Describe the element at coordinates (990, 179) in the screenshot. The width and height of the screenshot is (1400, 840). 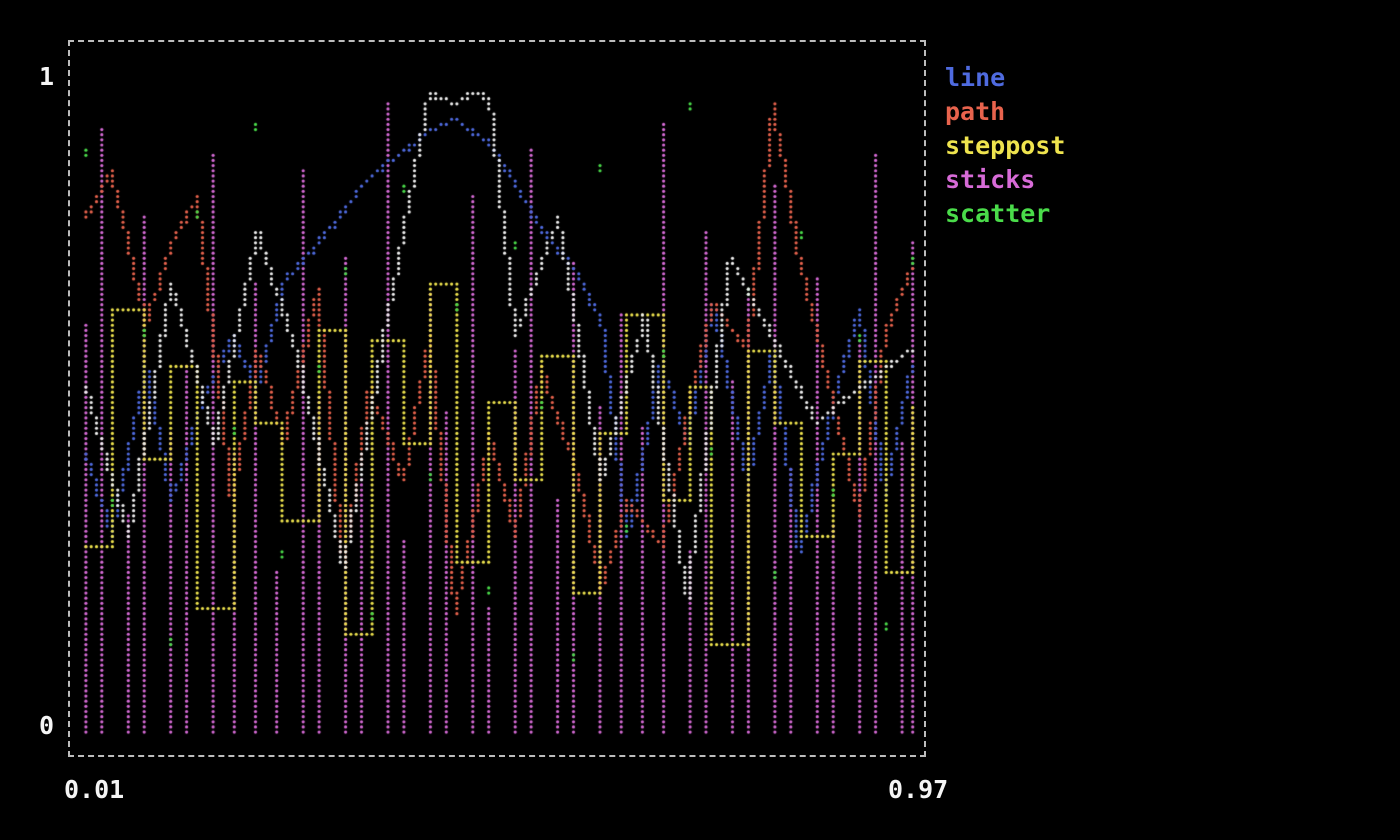
I see `legend-item-sticks: sticks` at that location.